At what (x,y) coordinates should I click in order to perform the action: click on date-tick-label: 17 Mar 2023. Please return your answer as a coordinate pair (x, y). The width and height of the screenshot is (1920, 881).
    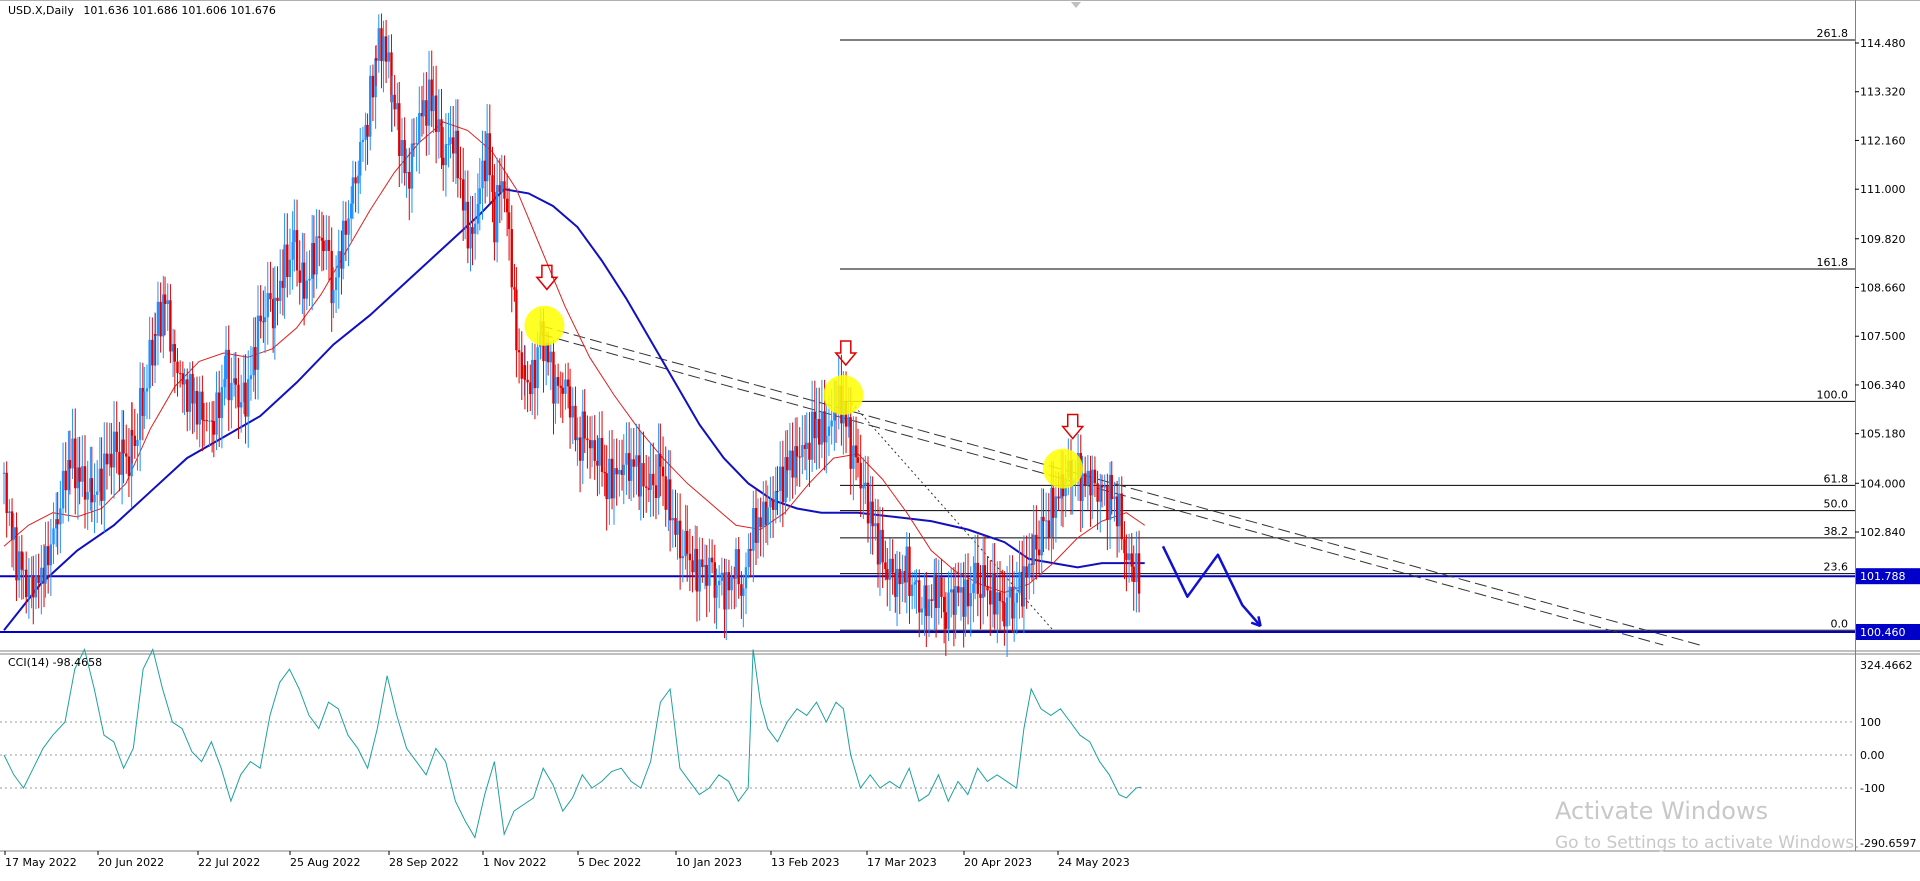
    Looking at the image, I should click on (902, 862).